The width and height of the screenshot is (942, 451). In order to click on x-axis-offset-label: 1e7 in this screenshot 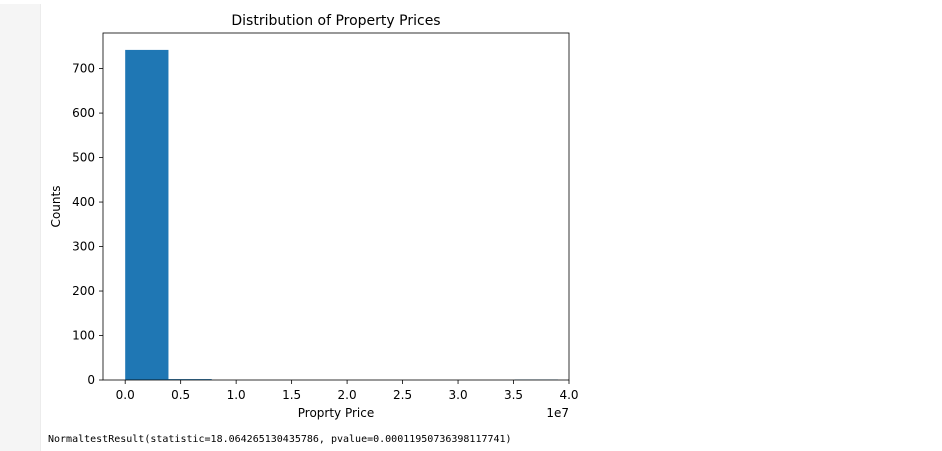, I will do `click(557, 413)`.